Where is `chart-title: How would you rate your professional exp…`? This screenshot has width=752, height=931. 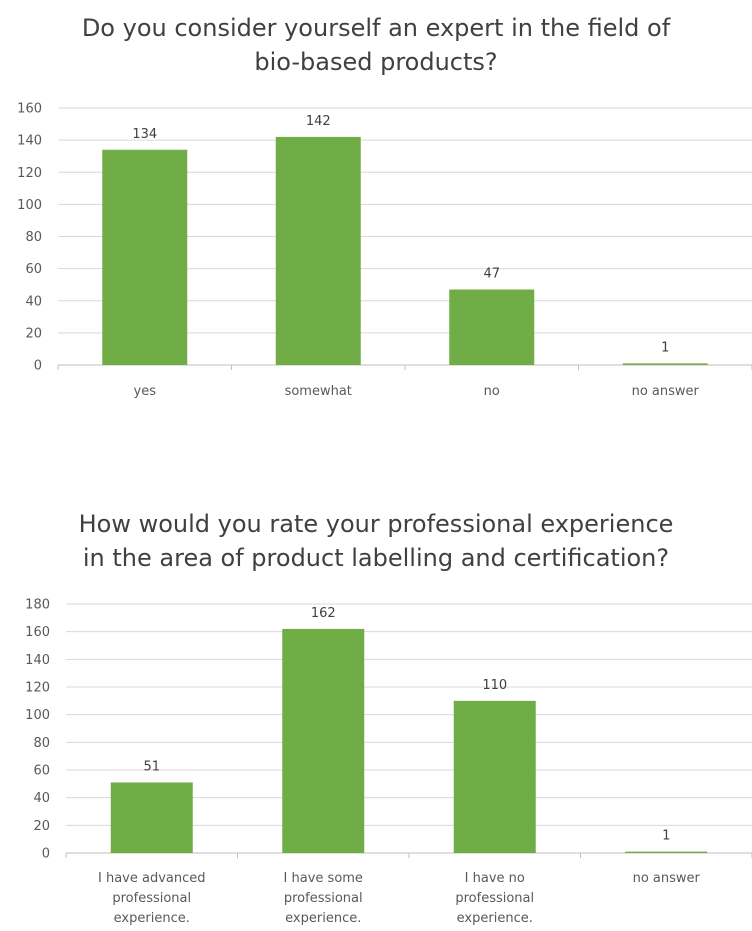 chart-title: How would you rate your professional exp… is located at coordinates (376, 541).